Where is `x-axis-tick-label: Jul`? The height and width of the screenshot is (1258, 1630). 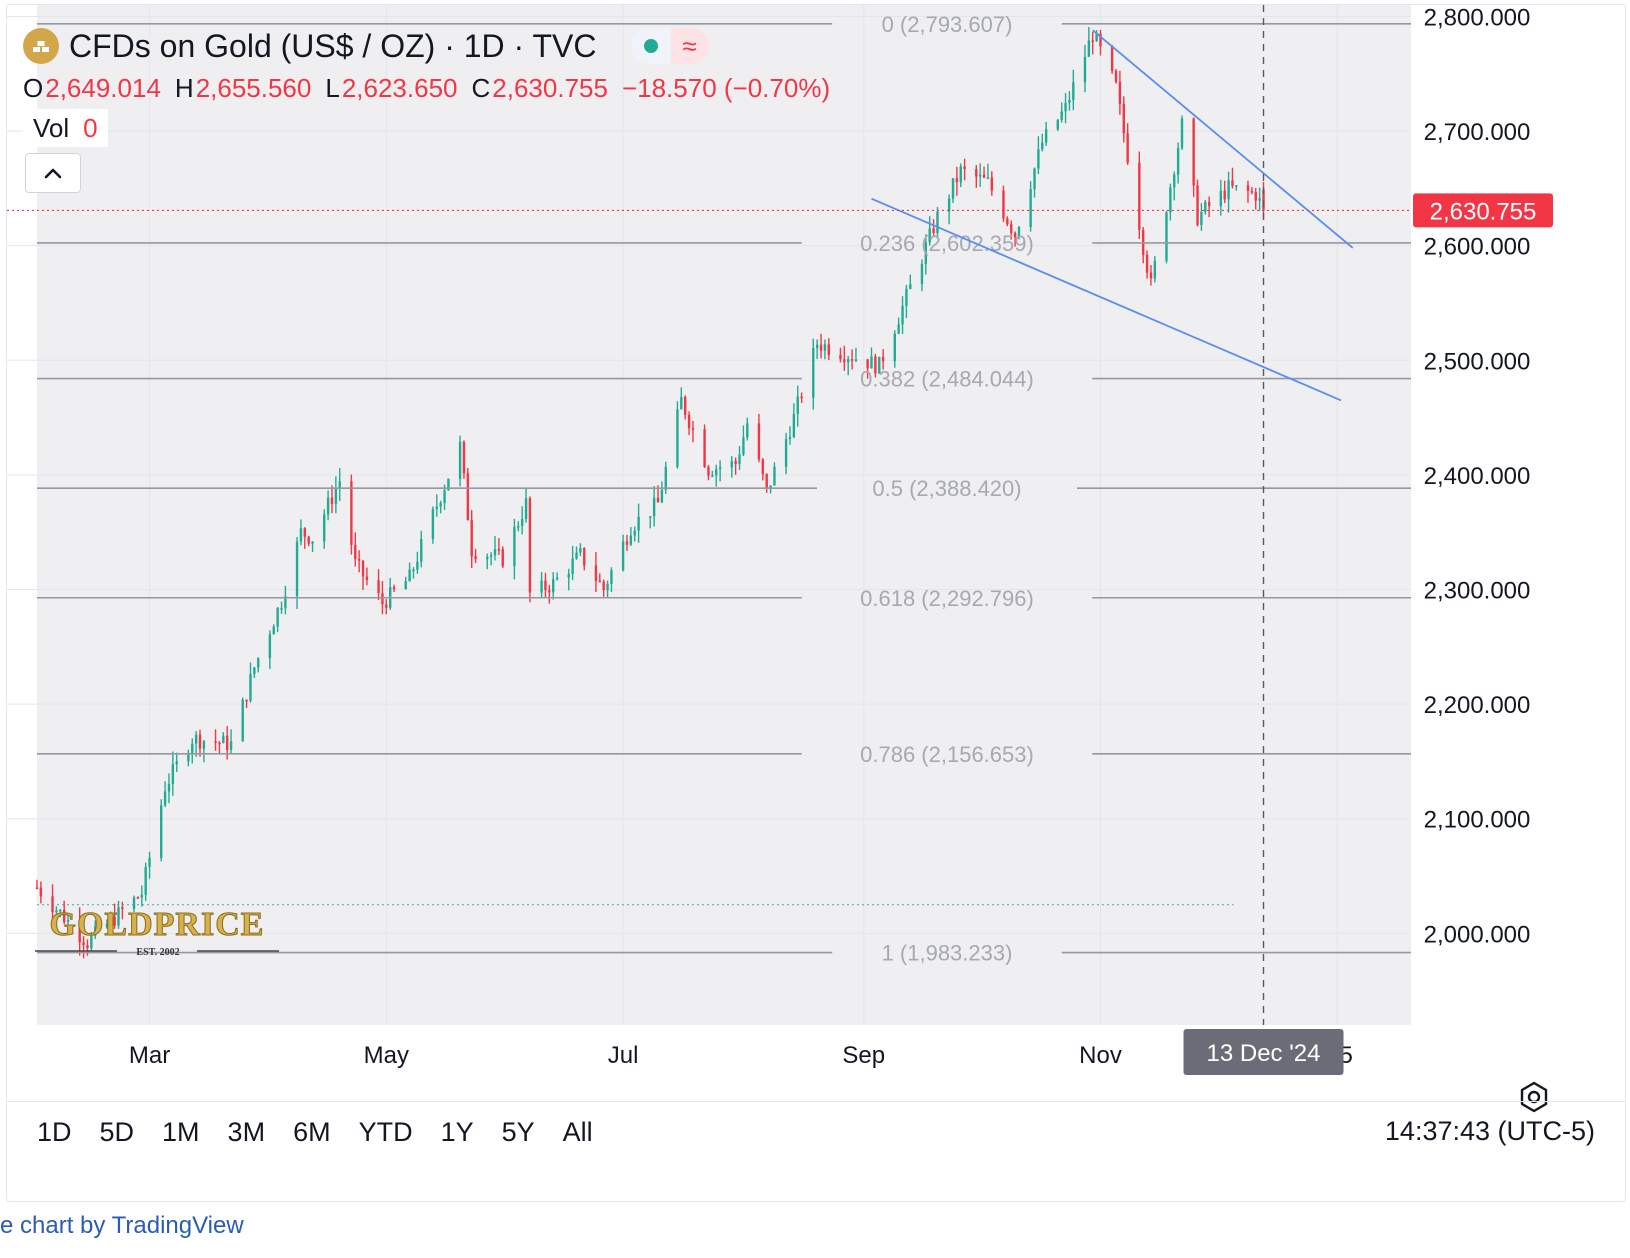 x-axis-tick-label: Jul is located at coordinates (623, 1055).